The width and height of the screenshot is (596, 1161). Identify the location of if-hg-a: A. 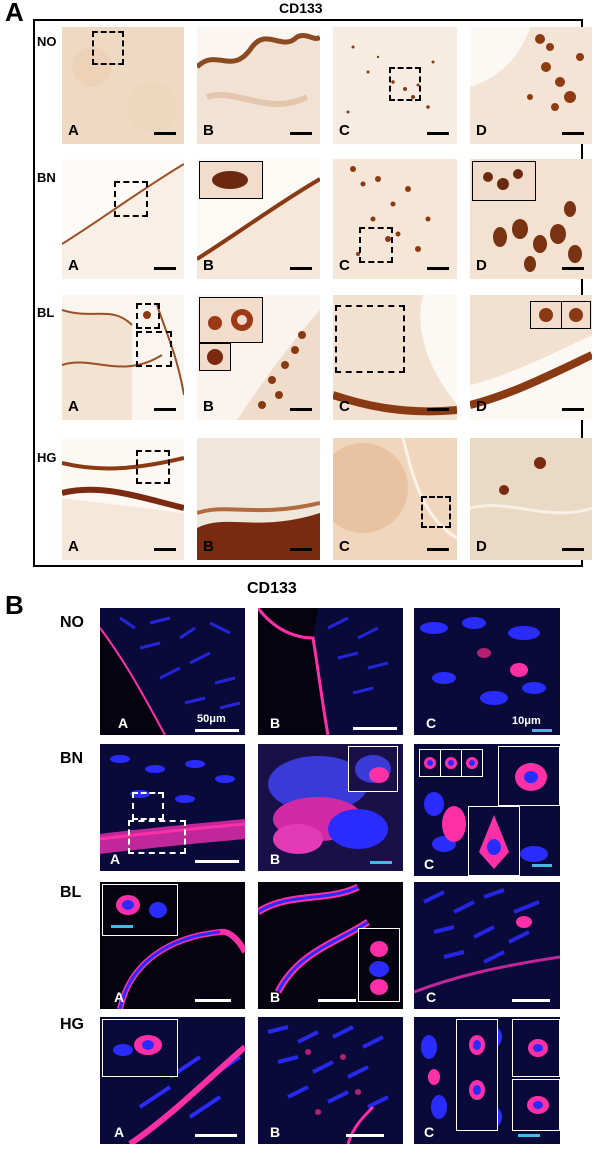
(172, 1080).